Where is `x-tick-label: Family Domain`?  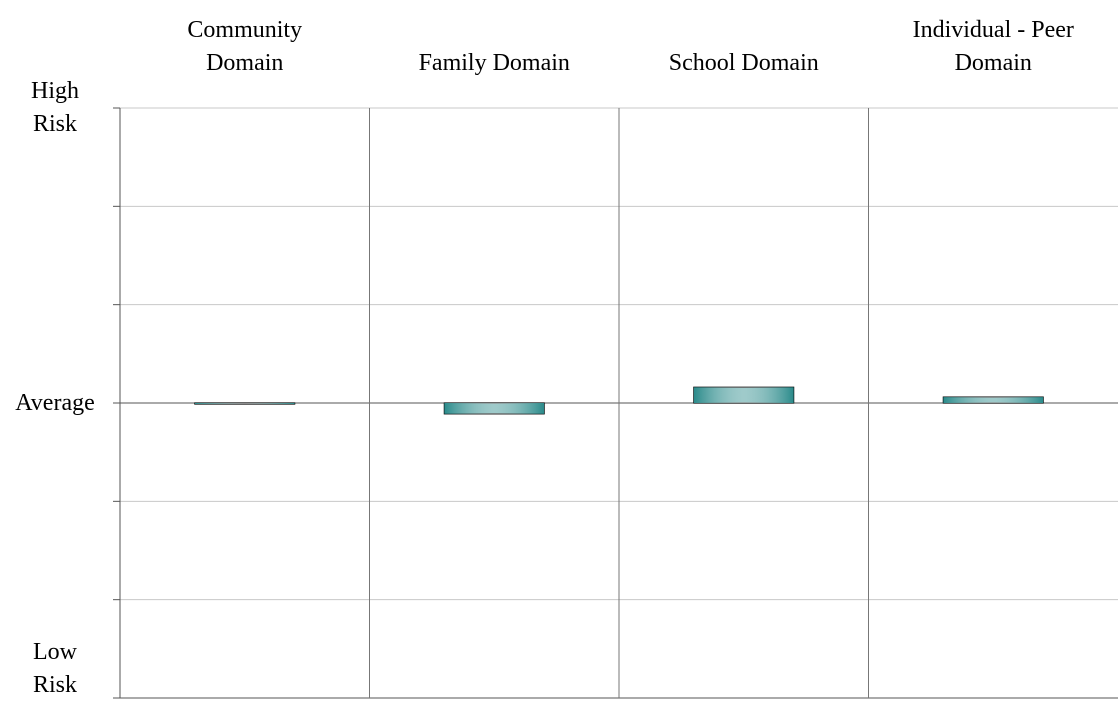
x-tick-label: Family Domain is located at coordinates (494, 63).